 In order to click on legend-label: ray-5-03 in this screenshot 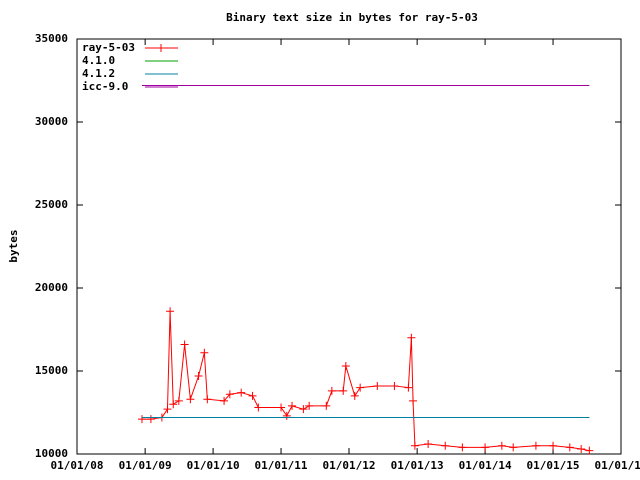, I will do `click(108, 47)`.